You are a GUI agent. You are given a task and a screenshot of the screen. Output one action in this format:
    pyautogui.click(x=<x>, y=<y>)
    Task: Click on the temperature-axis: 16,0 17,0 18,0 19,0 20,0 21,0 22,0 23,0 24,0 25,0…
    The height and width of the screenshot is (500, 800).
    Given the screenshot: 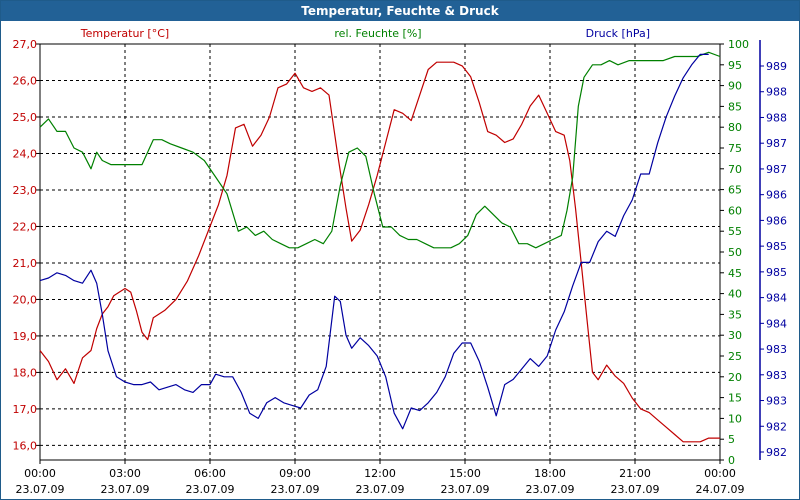 What is the action you would take?
    pyautogui.click(x=26, y=245)
    